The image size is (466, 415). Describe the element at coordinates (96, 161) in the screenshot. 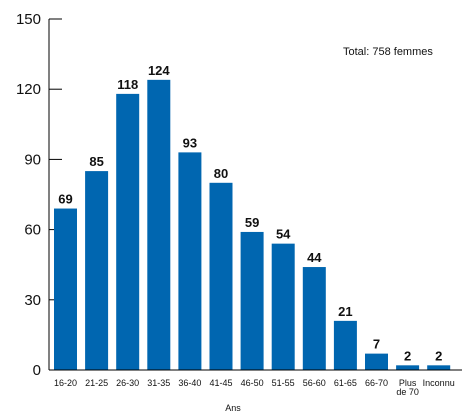

I see `data-label: 85` at that location.